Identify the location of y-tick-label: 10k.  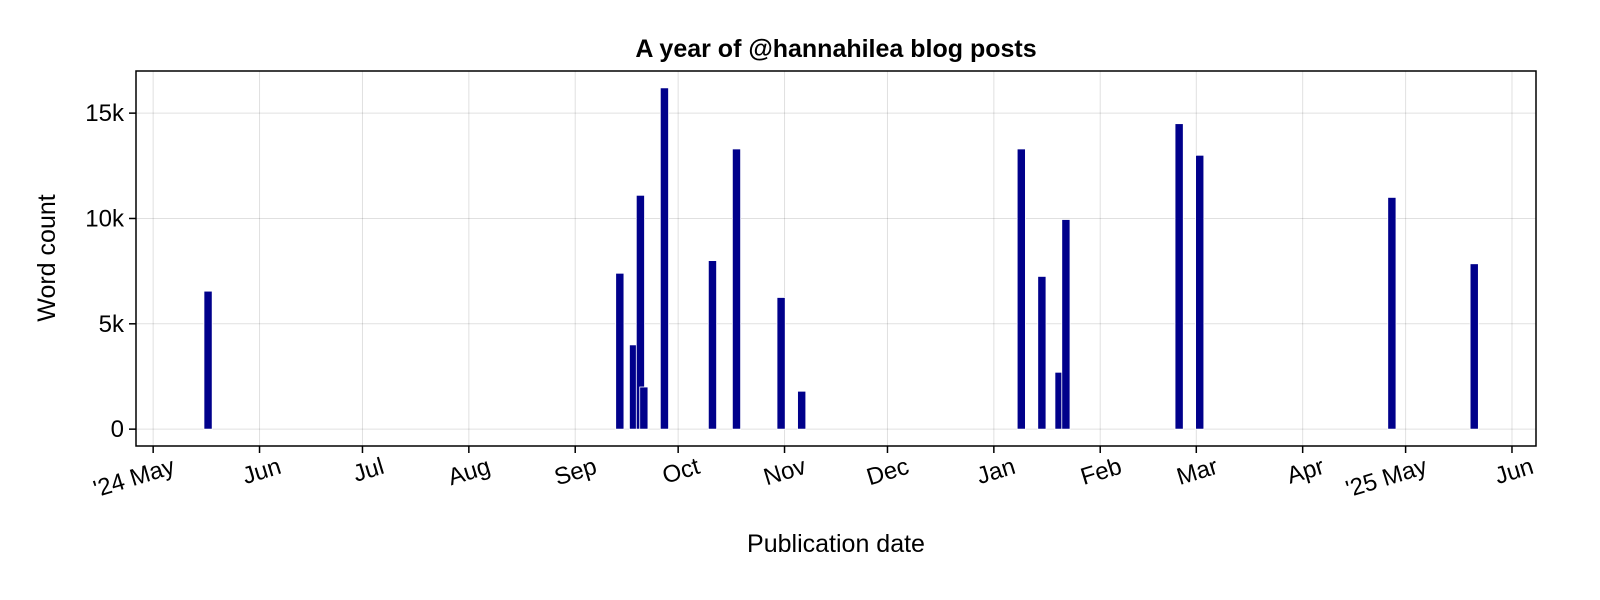
(105, 218).